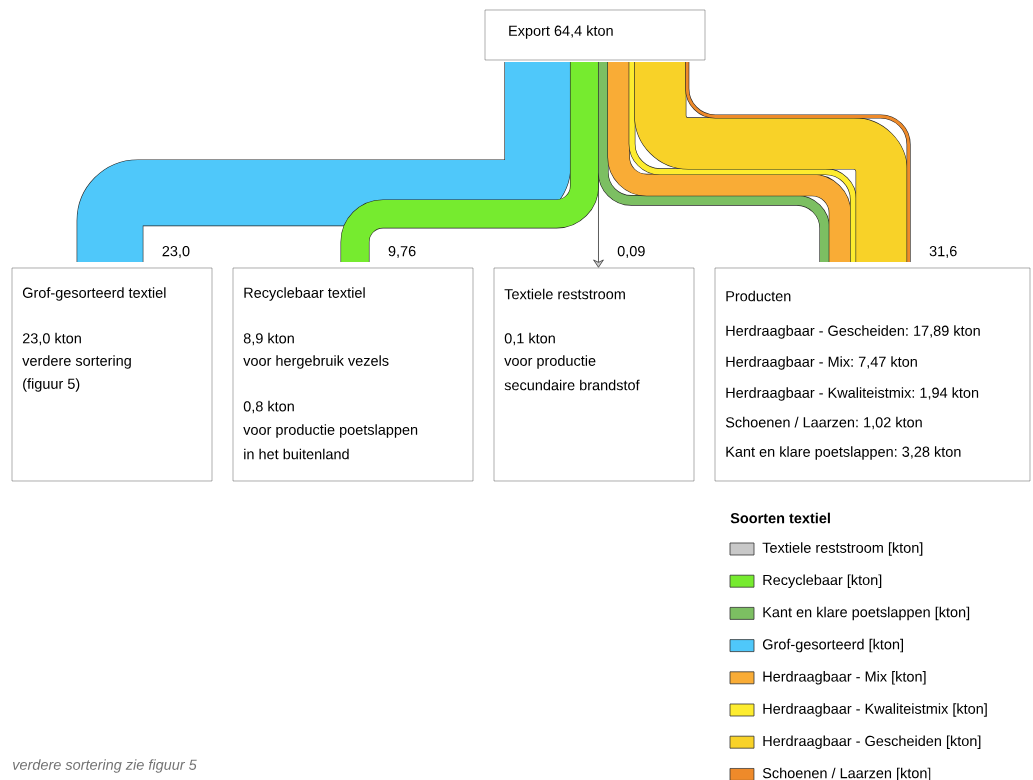  I want to click on category-label: Producten, so click(758, 296).